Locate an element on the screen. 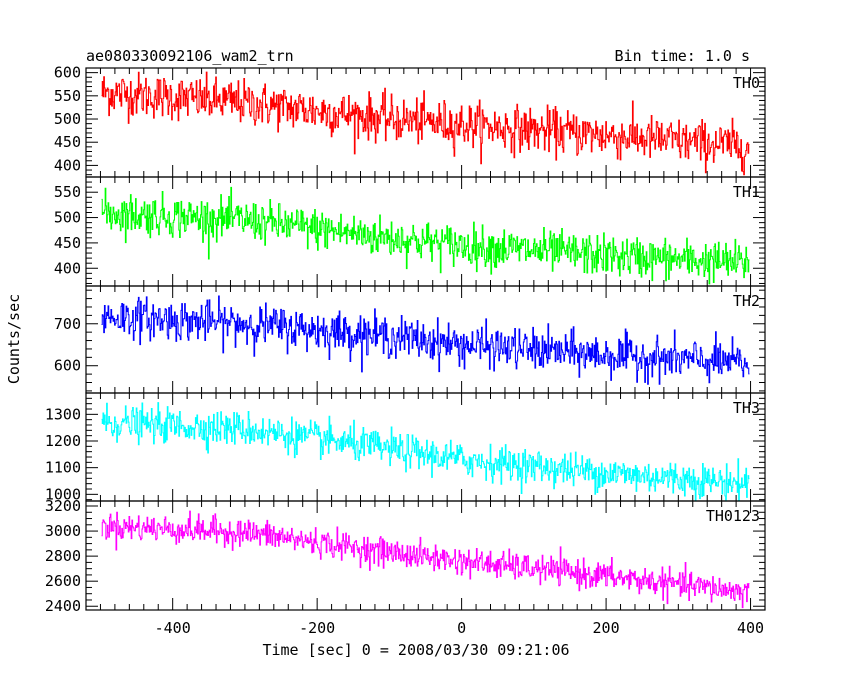  panel-label: TH1 is located at coordinates (746, 192).